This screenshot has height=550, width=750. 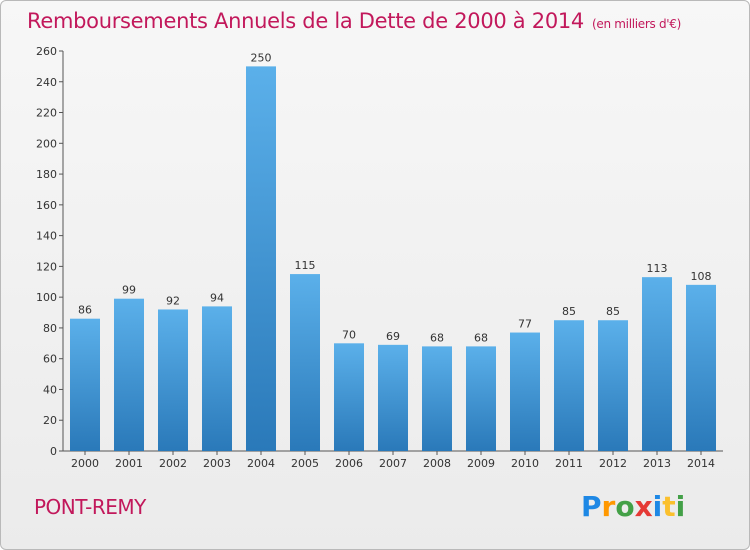 I want to click on bar-2013, so click(x=657, y=364).